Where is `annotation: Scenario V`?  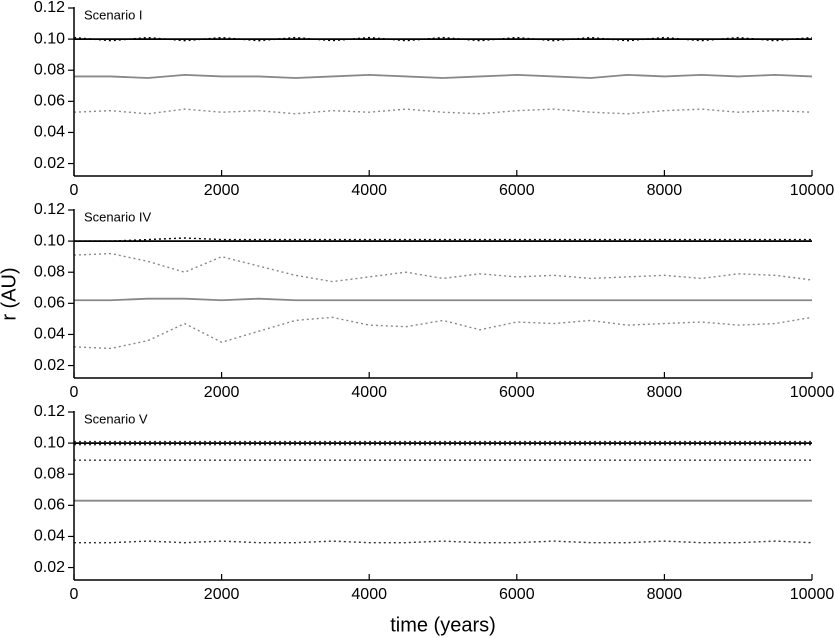 annotation: Scenario V is located at coordinates (116, 418).